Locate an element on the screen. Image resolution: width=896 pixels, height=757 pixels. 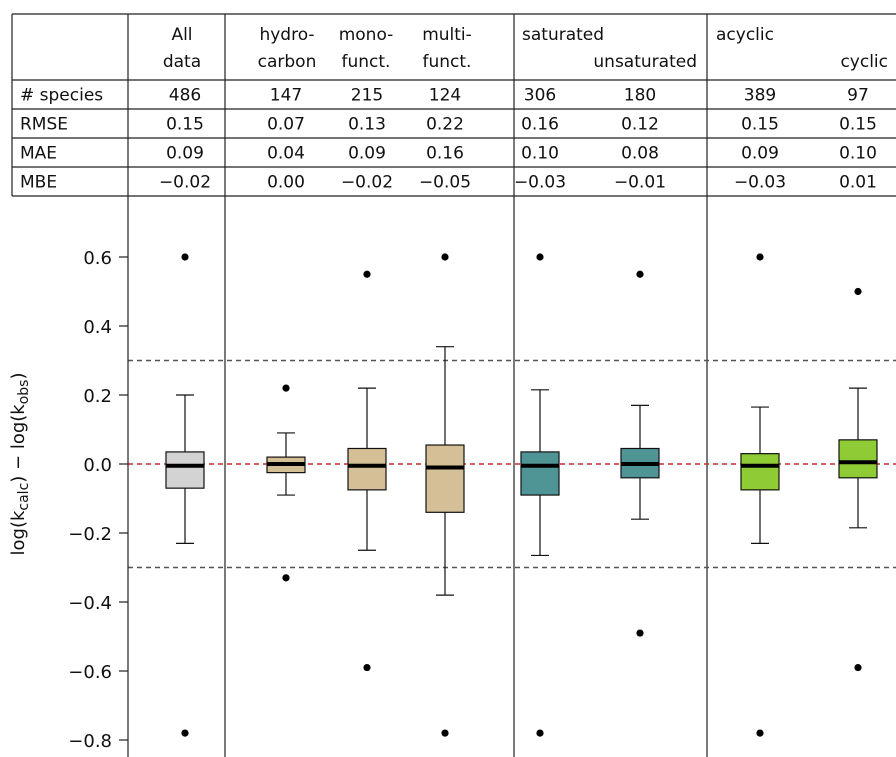
header-label: mono- is located at coordinates (366, 35).